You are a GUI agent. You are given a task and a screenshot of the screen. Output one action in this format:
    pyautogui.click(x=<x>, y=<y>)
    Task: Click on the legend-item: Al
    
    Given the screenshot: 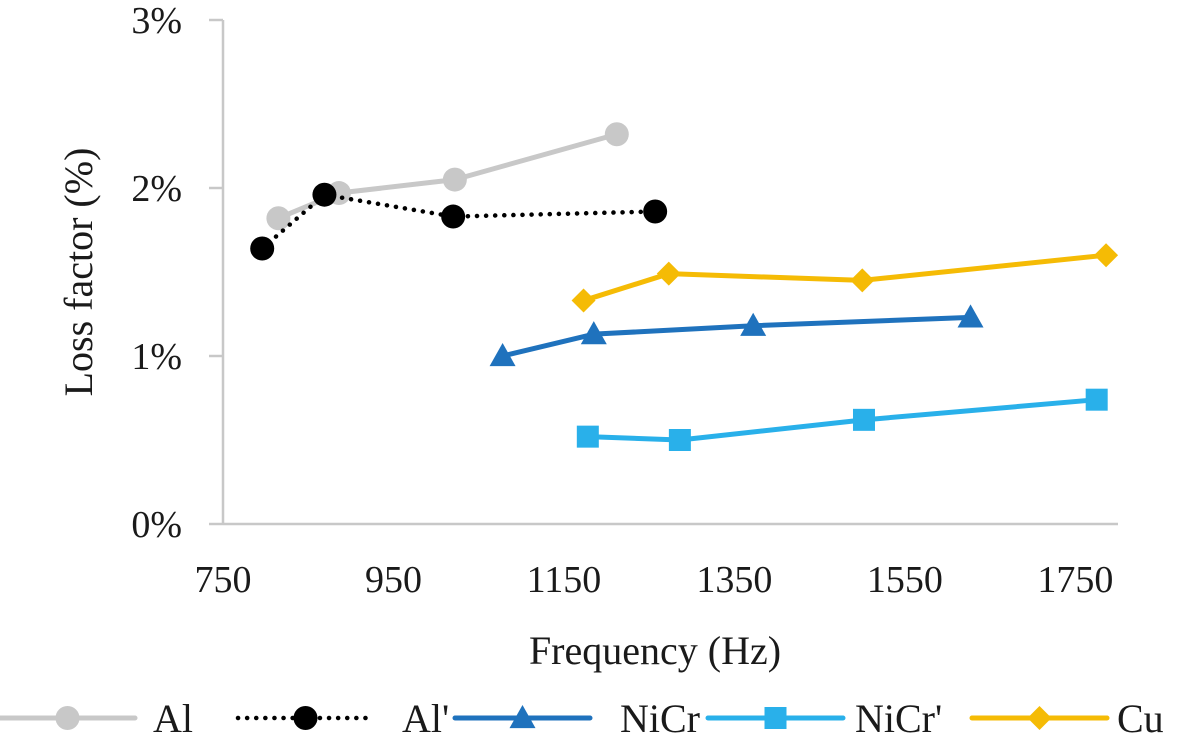 What is the action you would take?
    pyautogui.click(x=96, y=718)
    